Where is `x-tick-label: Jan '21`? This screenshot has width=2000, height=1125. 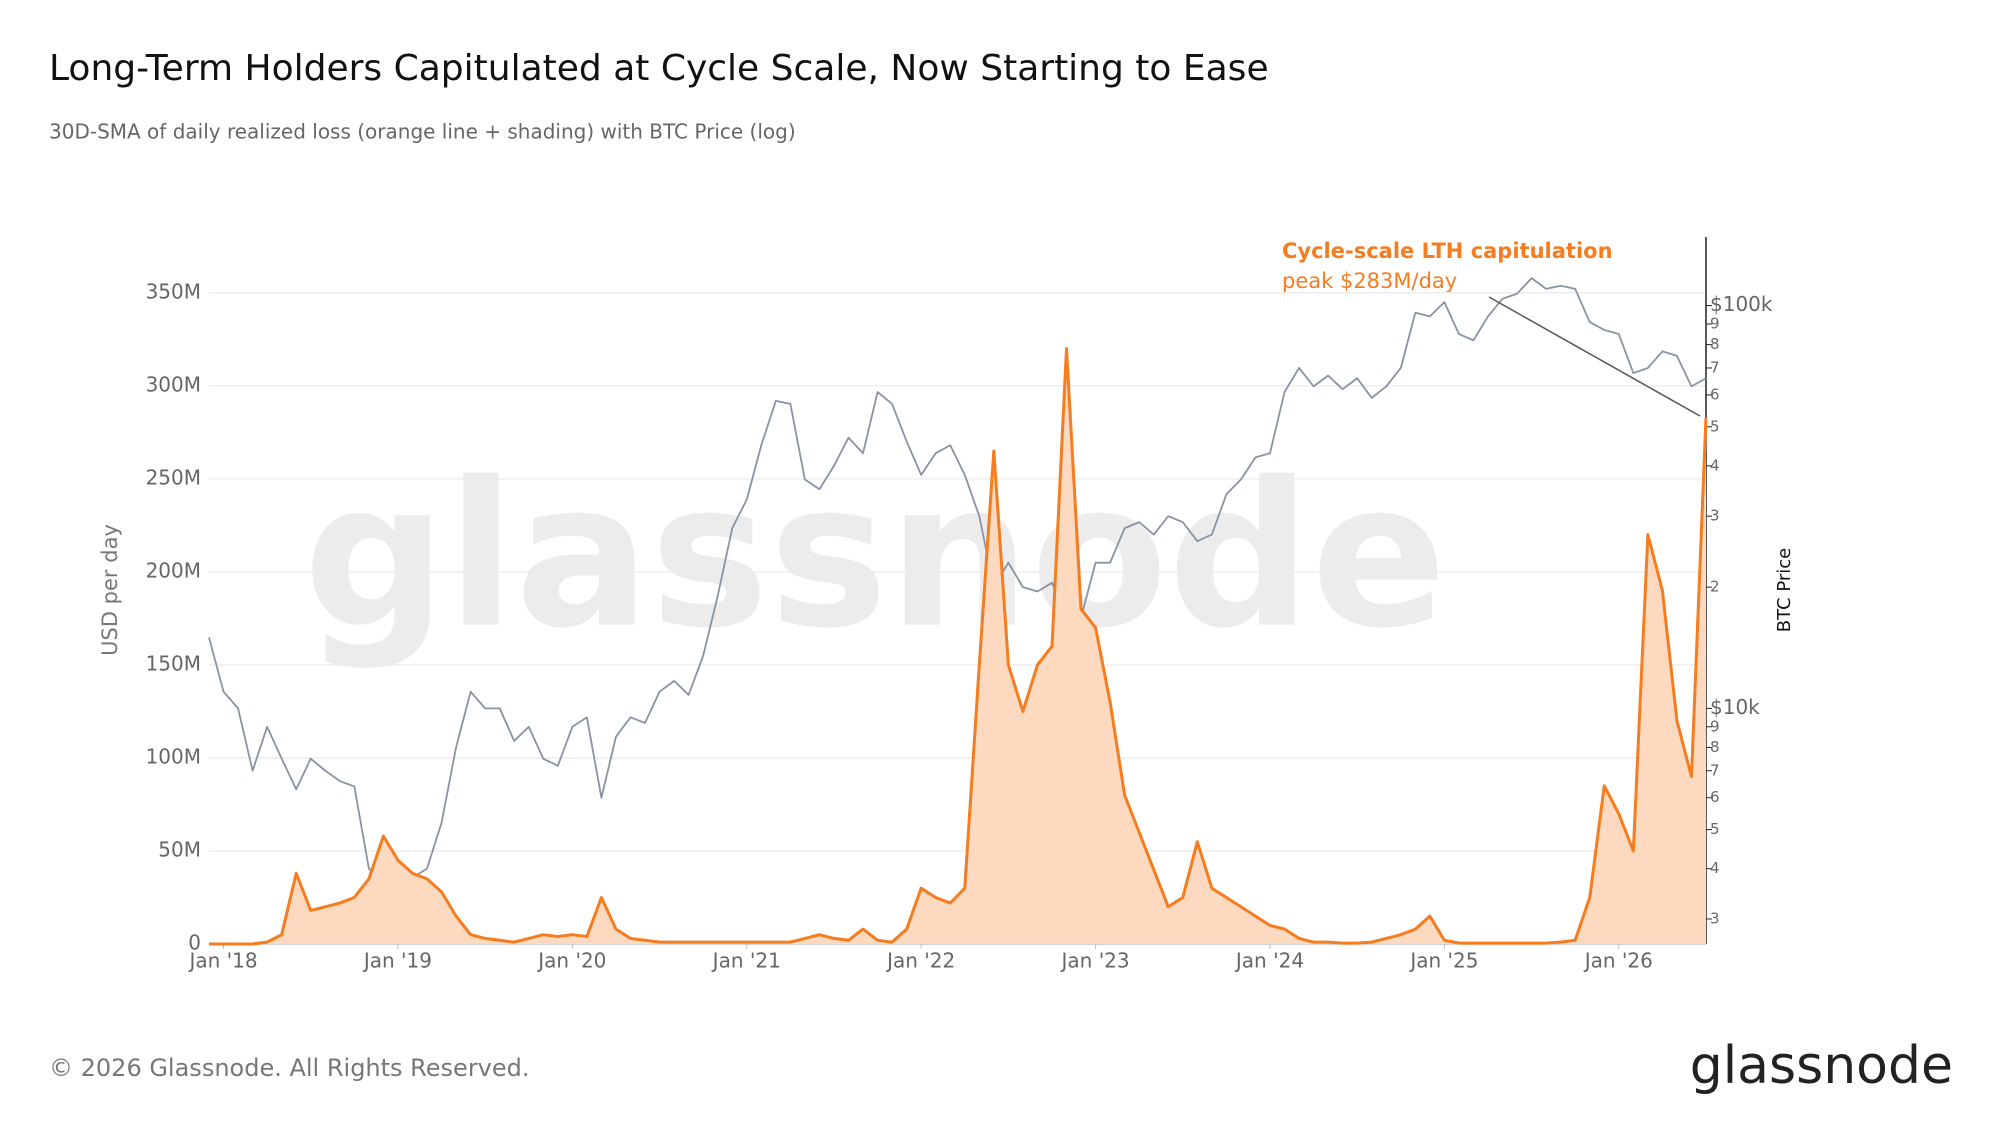
x-tick-label: Jan '21 is located at coordinates (746, 961).